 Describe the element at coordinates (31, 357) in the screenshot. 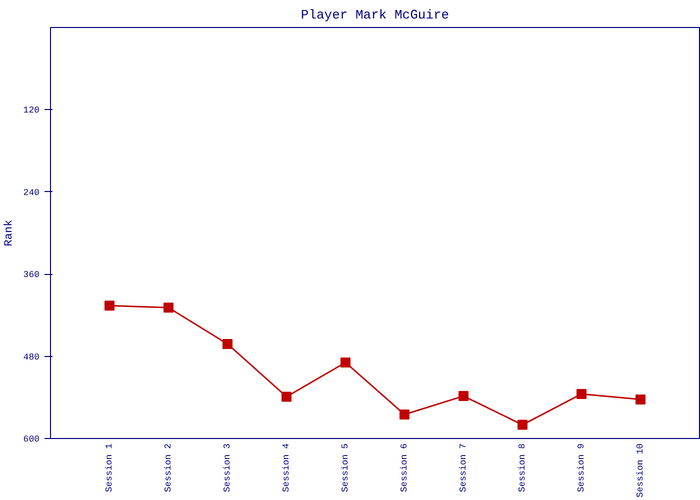

I see `y-tick-label: 480` at that location.